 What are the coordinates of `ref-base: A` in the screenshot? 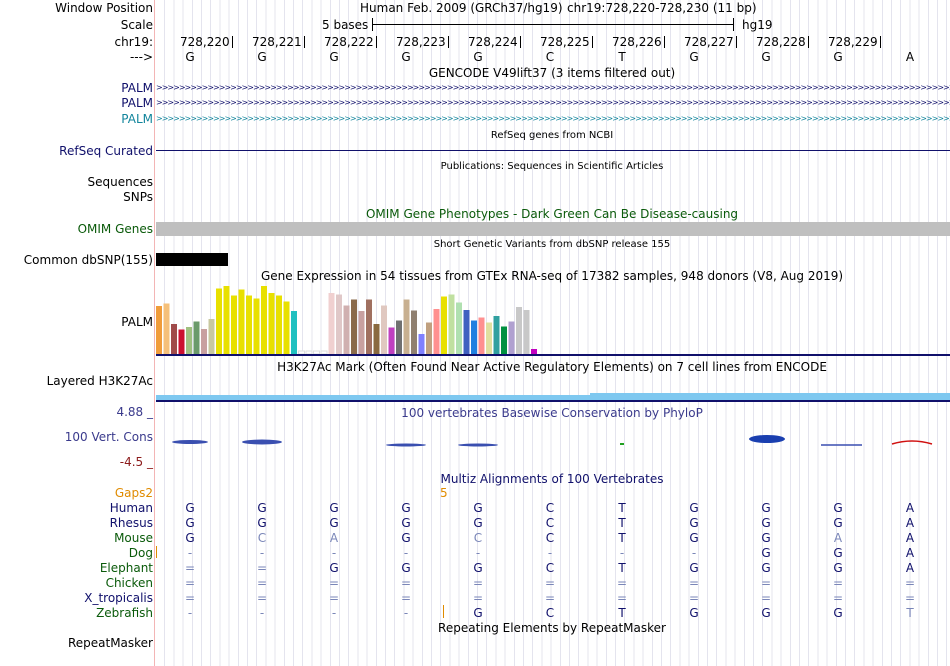 It's located at (910, 57).